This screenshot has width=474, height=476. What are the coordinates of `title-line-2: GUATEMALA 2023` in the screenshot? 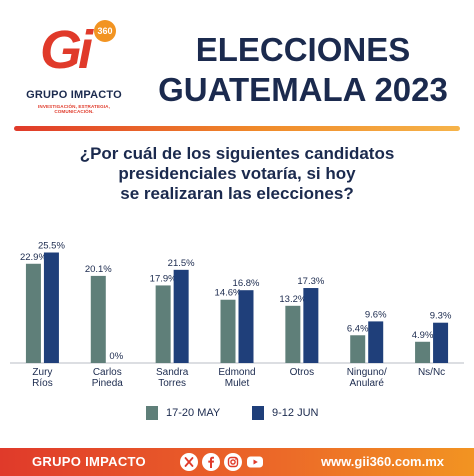 It's located at (303, 89).